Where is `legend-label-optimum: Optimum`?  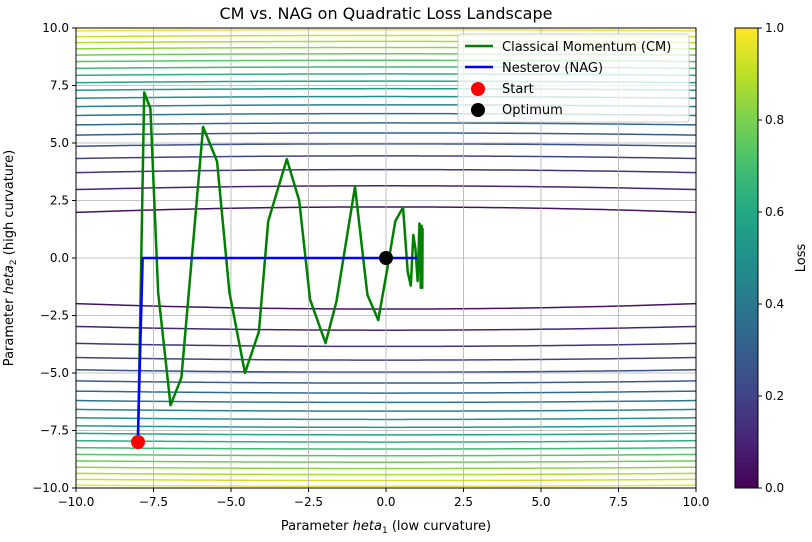 legend-label-optimum: Optimum is located at coordinates (532, 110).